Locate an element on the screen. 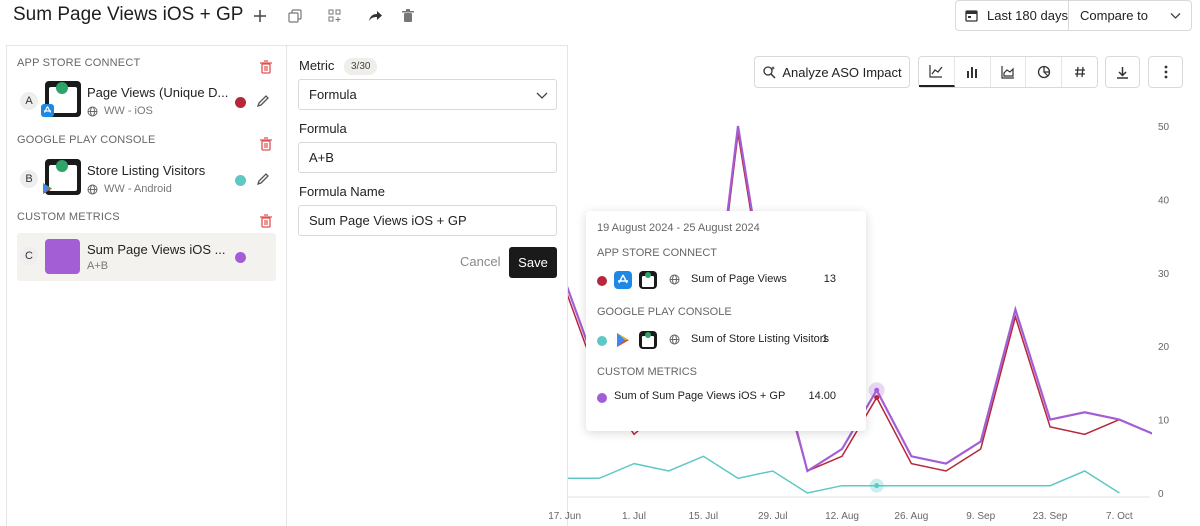  formula-input: A+B is located at coordinates (427, 157).